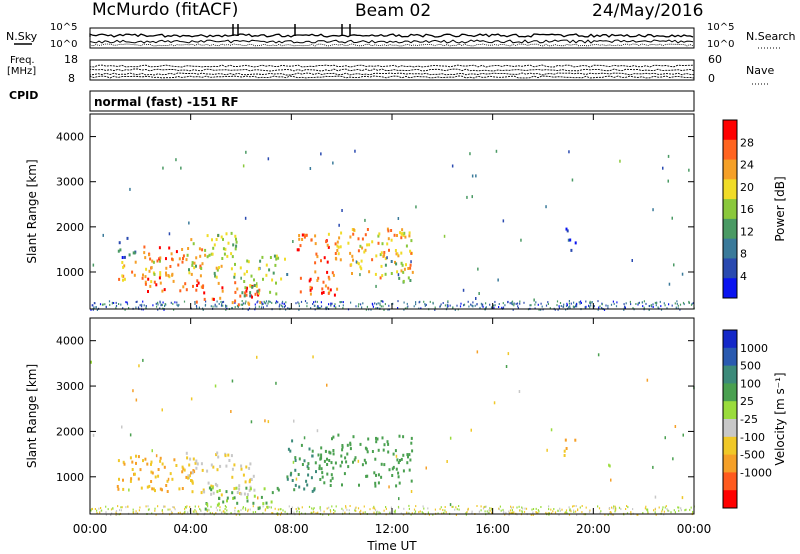 This screenshot has height=554, width=800. I want to click on freq-tick-low: 8, so click(71, 78).